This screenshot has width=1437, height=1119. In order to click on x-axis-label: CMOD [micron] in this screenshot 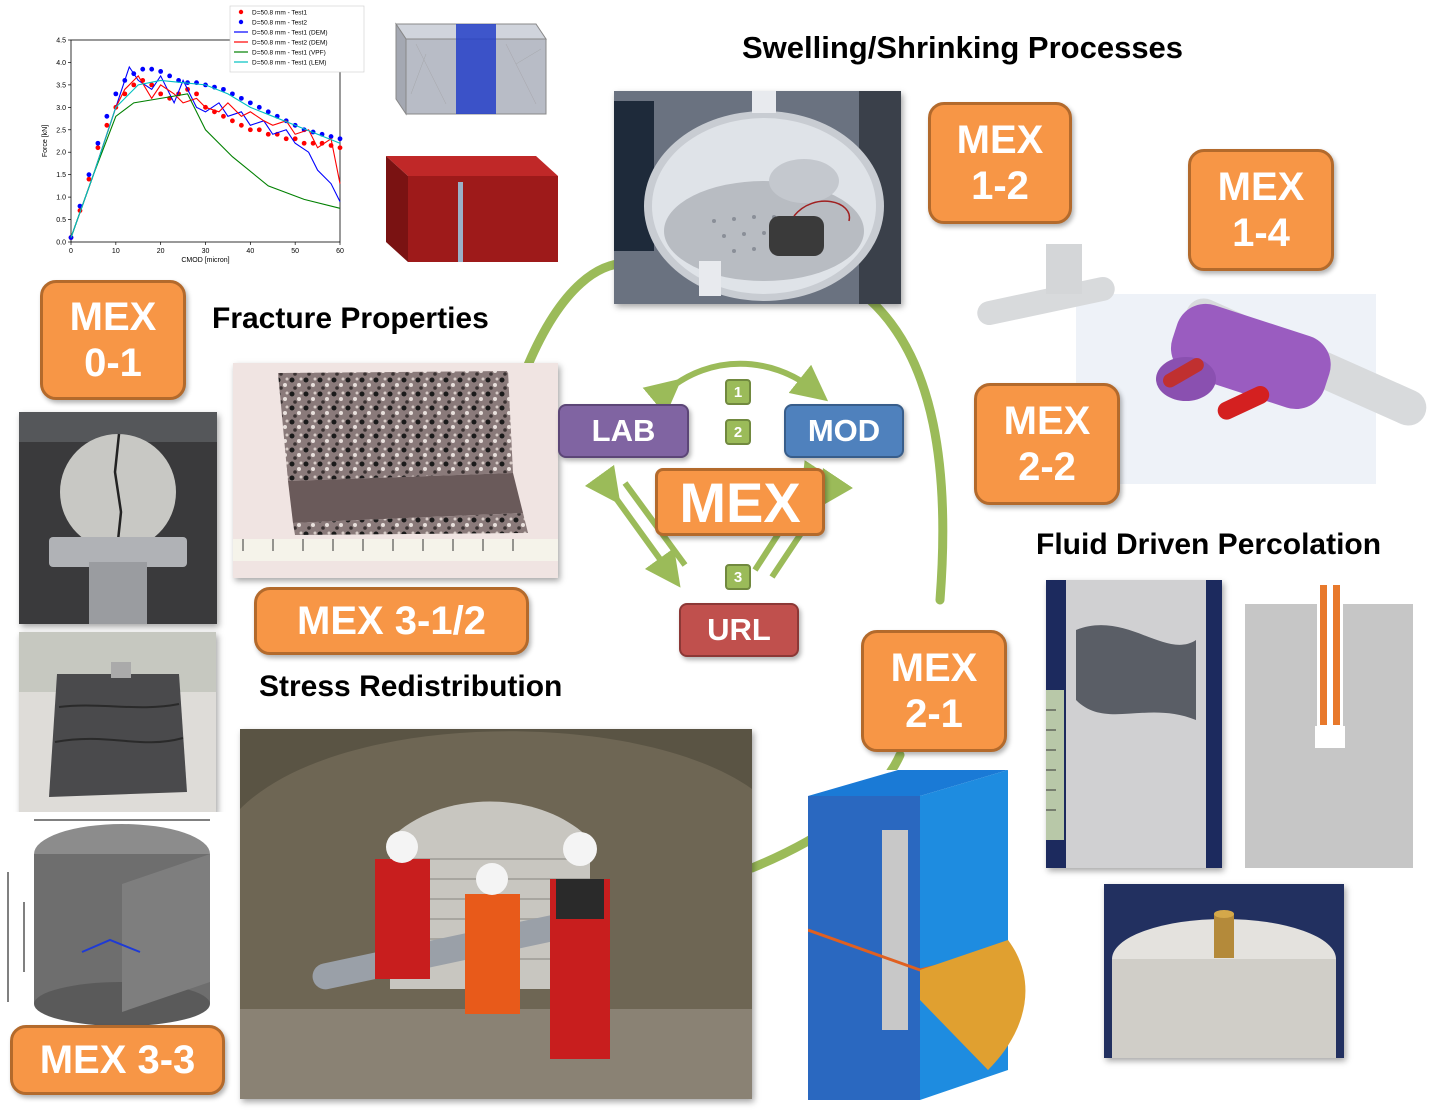, I will do `click(205, 260)`.